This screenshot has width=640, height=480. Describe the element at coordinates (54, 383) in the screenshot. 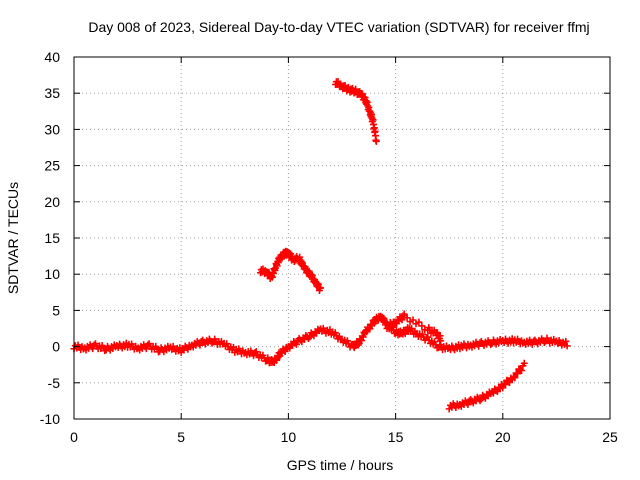

I see `y-tick-label: -5` at that location.